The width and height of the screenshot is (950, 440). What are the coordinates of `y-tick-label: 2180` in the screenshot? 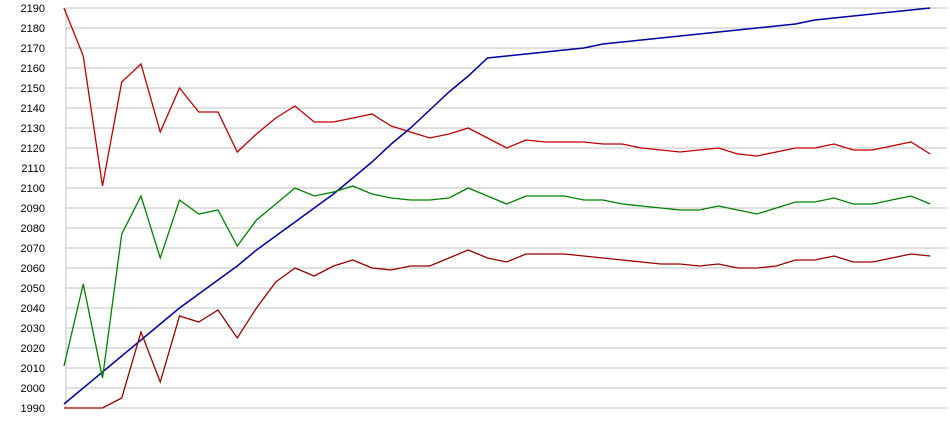 It's located at (33, 29).